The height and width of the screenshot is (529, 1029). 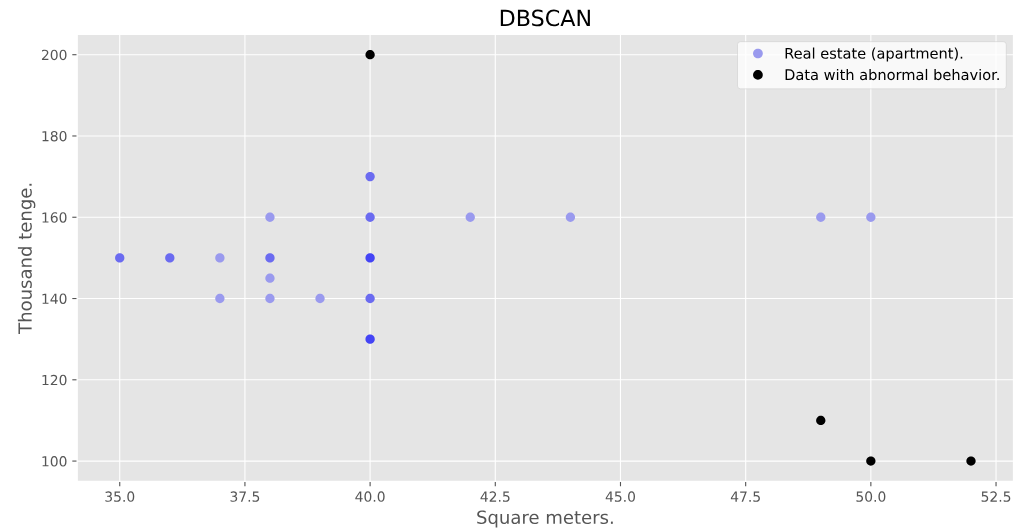 What do you see at coordinates (545, 18) in the screenshot?
I see `chart-title: DBSCAN` at bounding box center [545, 18].